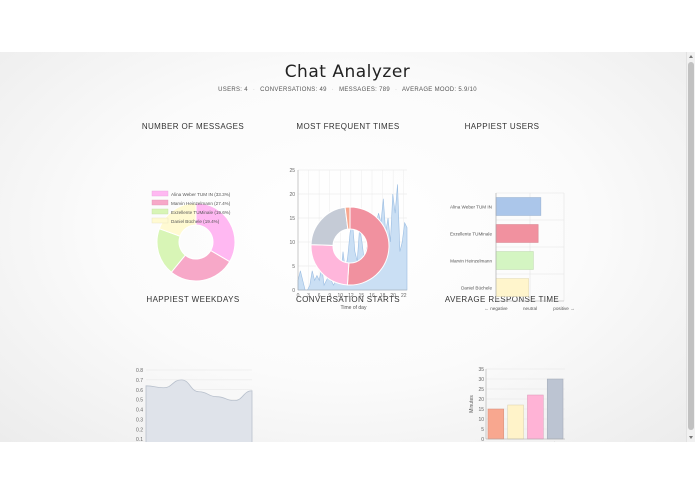 The width and height of the screenshot is (695, 494). What do you see at coordinates (472, 404) in the screenshot?
I see `y-axis-title: Minutes` at bounding box center [472, 404].